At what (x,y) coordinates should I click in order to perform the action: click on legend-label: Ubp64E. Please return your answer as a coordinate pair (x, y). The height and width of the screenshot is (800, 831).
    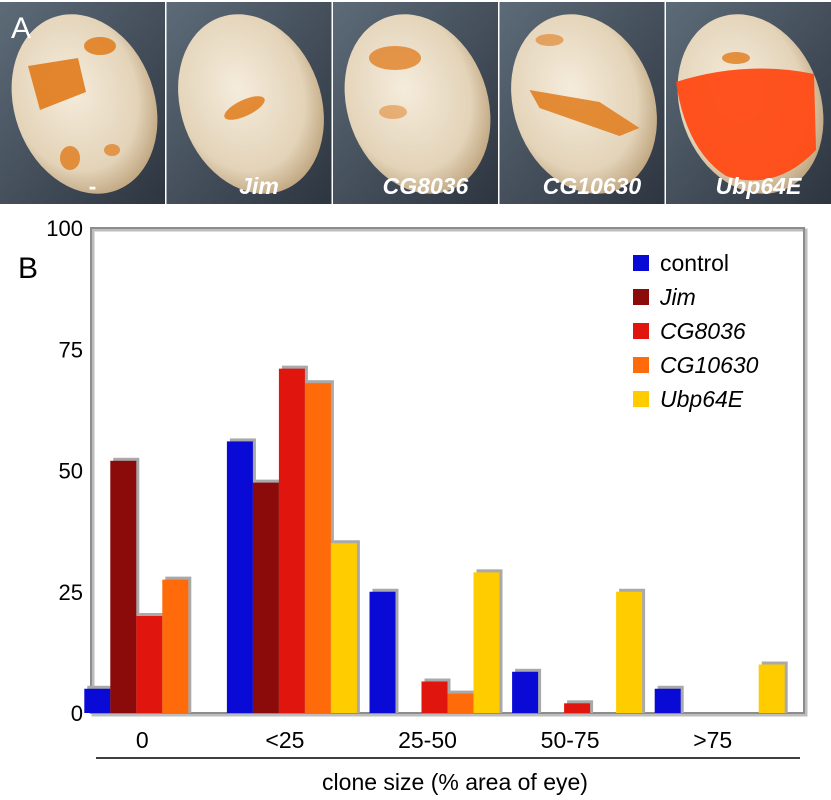
    Looking at the image, I should click on (702, 399).